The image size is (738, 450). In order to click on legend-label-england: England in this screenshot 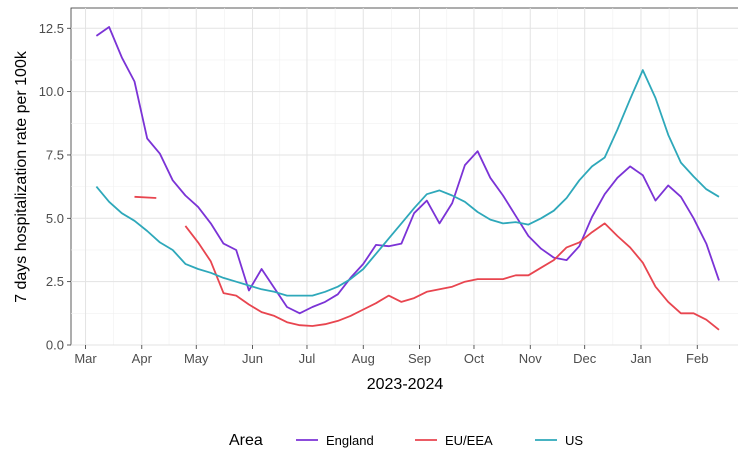, I will do `click(350, 440)`.